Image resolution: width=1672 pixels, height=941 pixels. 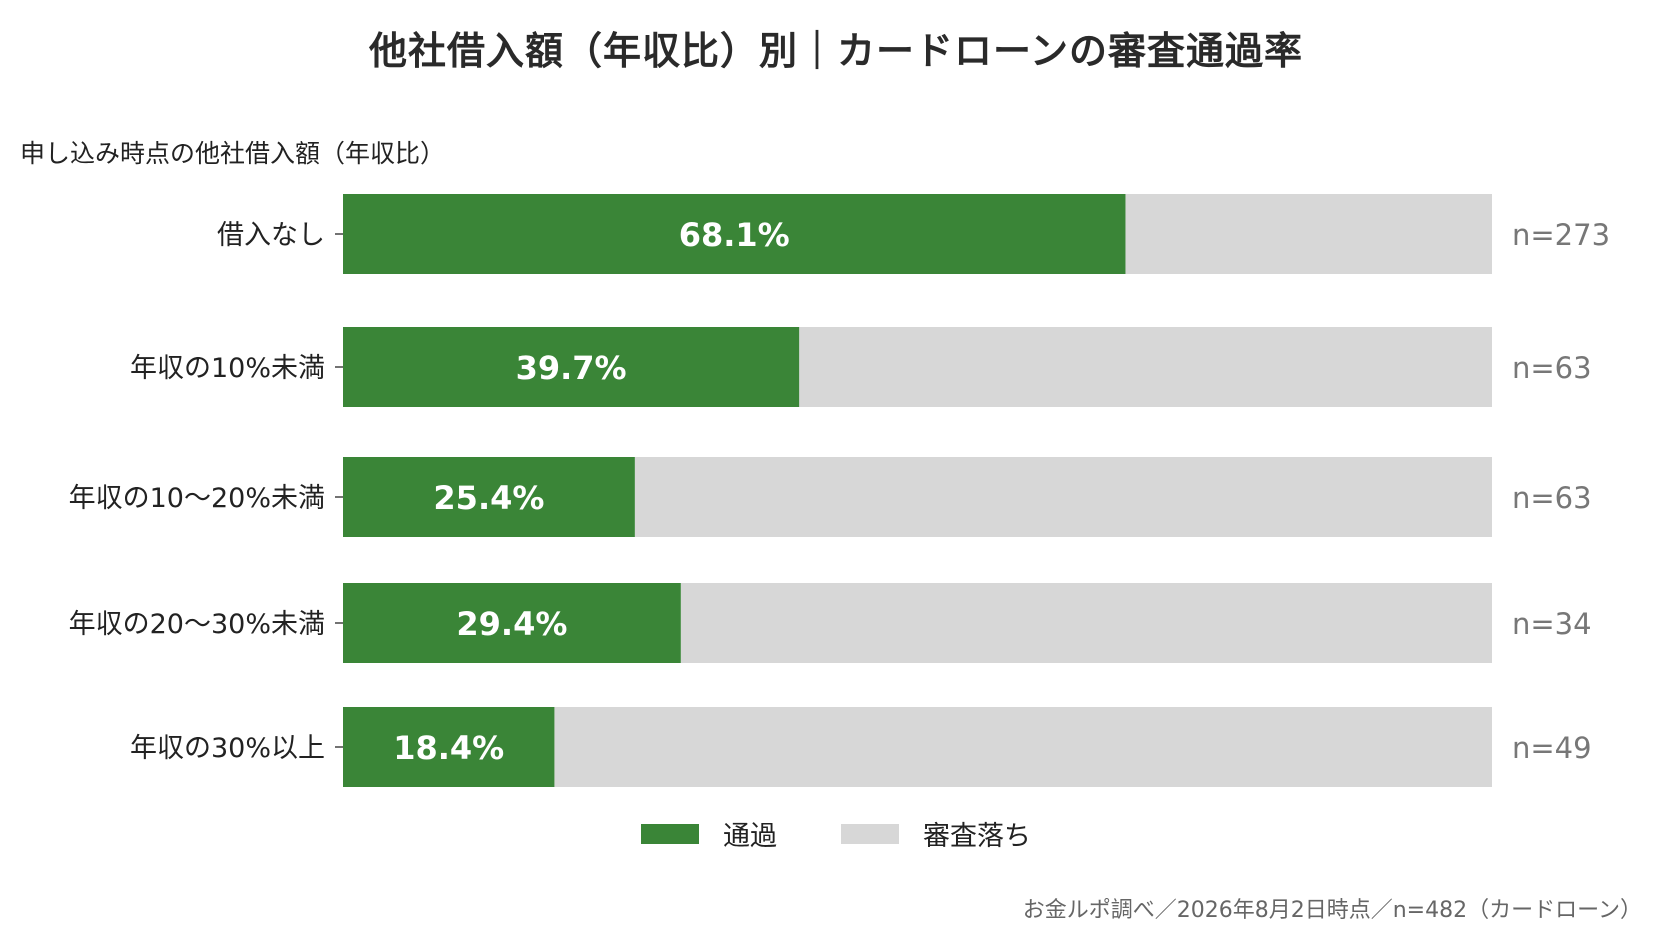 I want to click on y-axis-label: 申し込み時点の他社借入額（年収比）, so click(x=233, y=153).